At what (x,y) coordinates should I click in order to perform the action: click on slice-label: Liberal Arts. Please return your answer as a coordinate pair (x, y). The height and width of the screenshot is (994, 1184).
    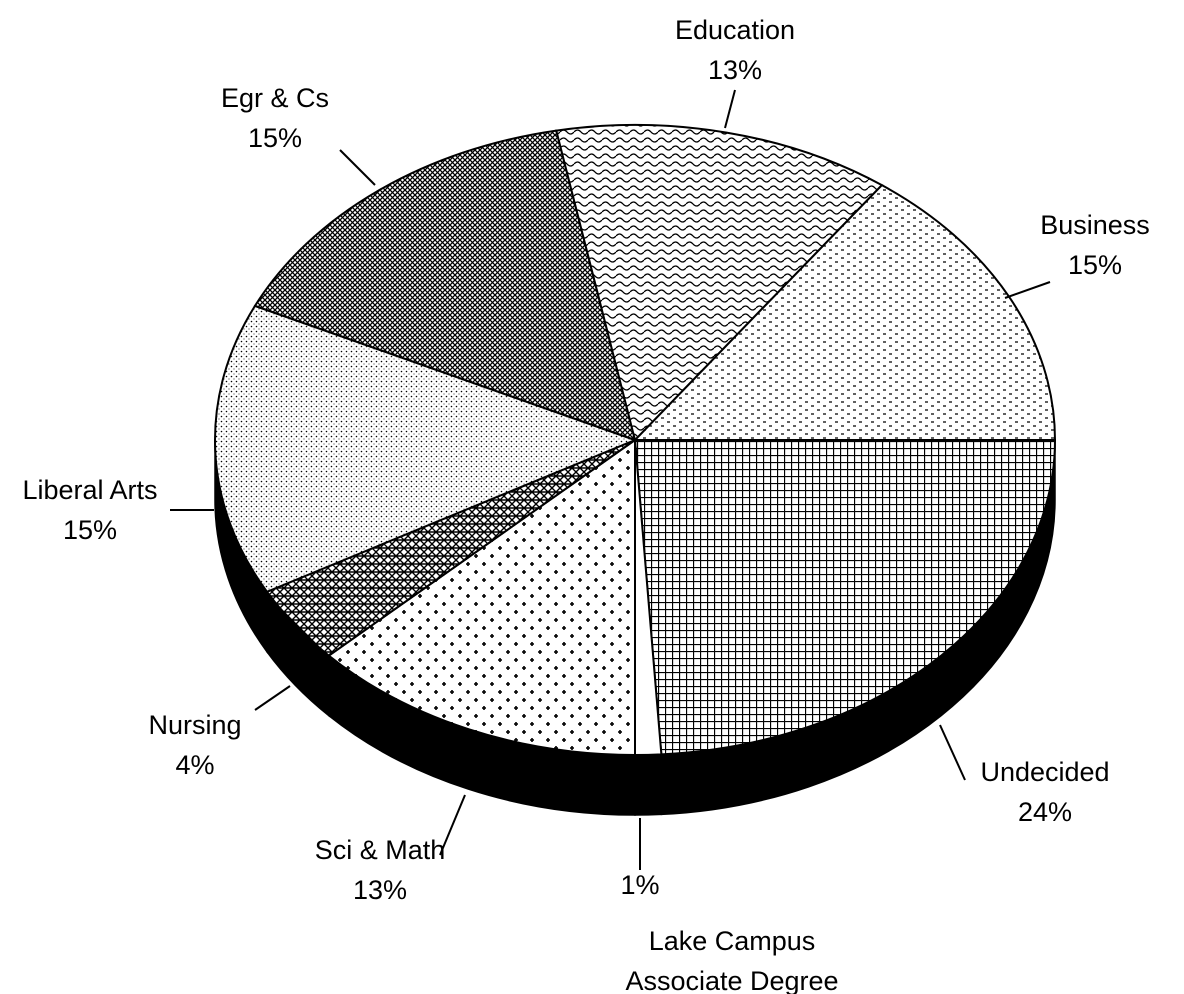
    Looking at the image, I should click on (90, 490).